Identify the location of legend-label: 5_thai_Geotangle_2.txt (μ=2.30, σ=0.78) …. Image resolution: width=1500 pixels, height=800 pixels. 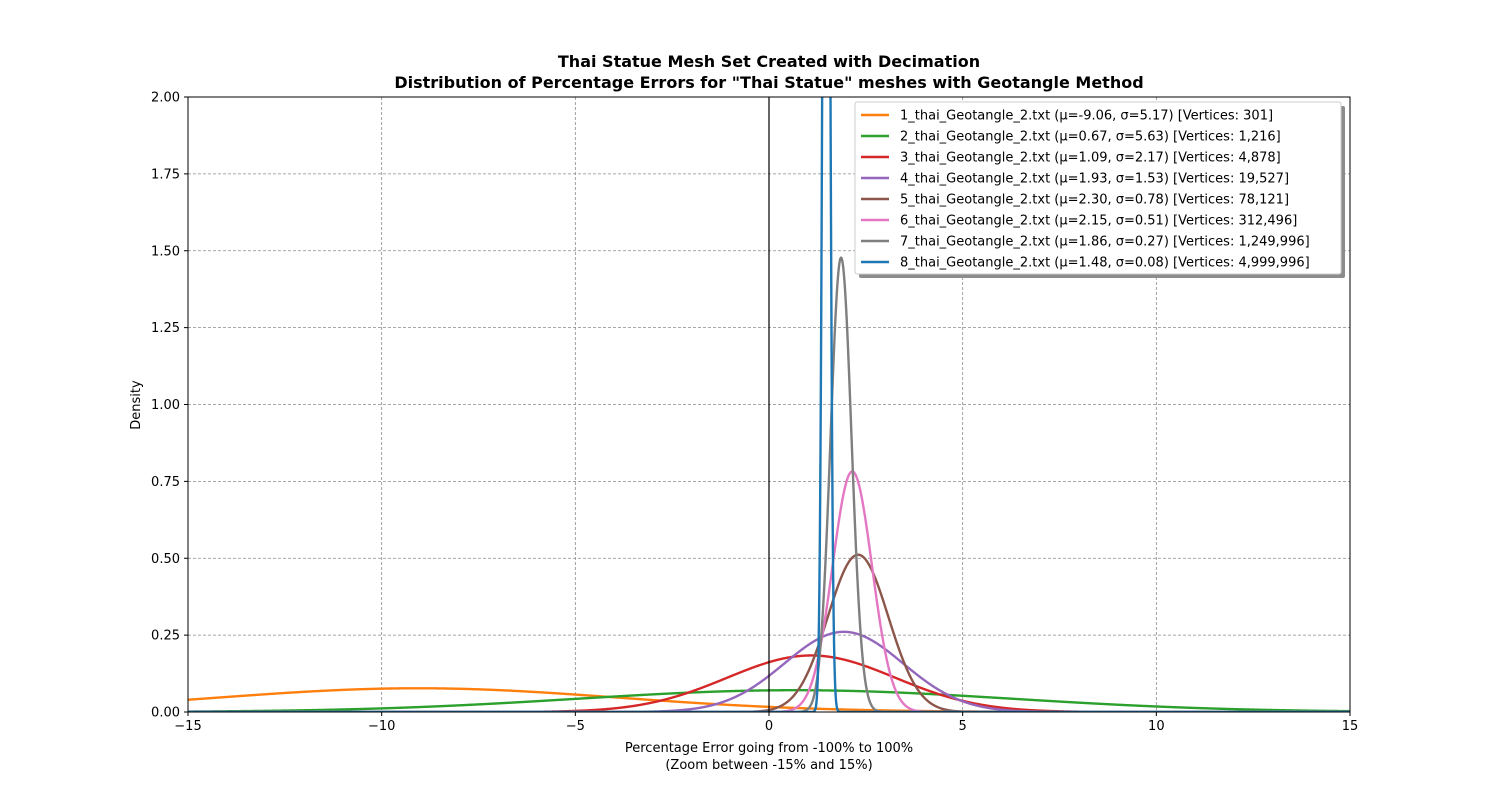
(1094, 200).